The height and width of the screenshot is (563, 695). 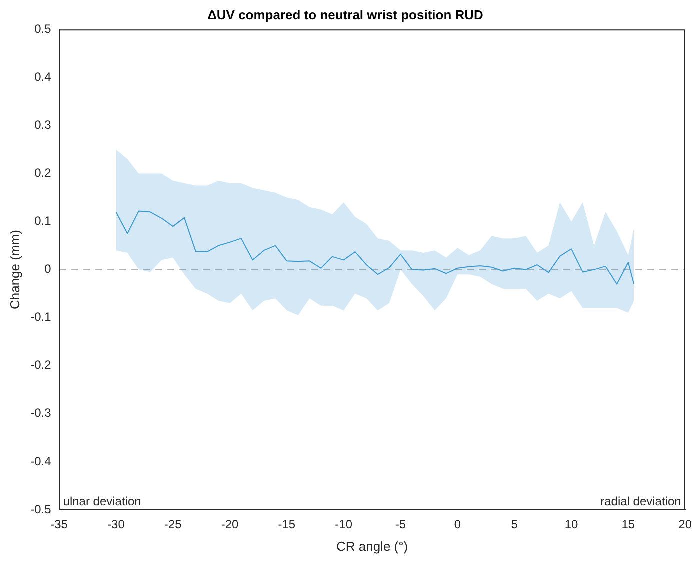 I want to click on y-tick-label: 0, so click(x=48, y=269).